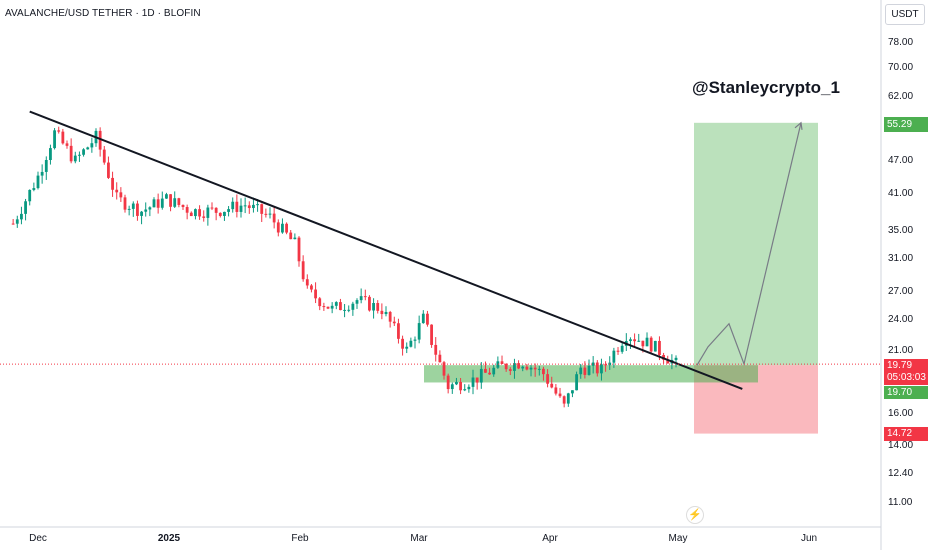 This screenshot has width=932, height=550. I want to click on time-tick: May, so click(678, 538).